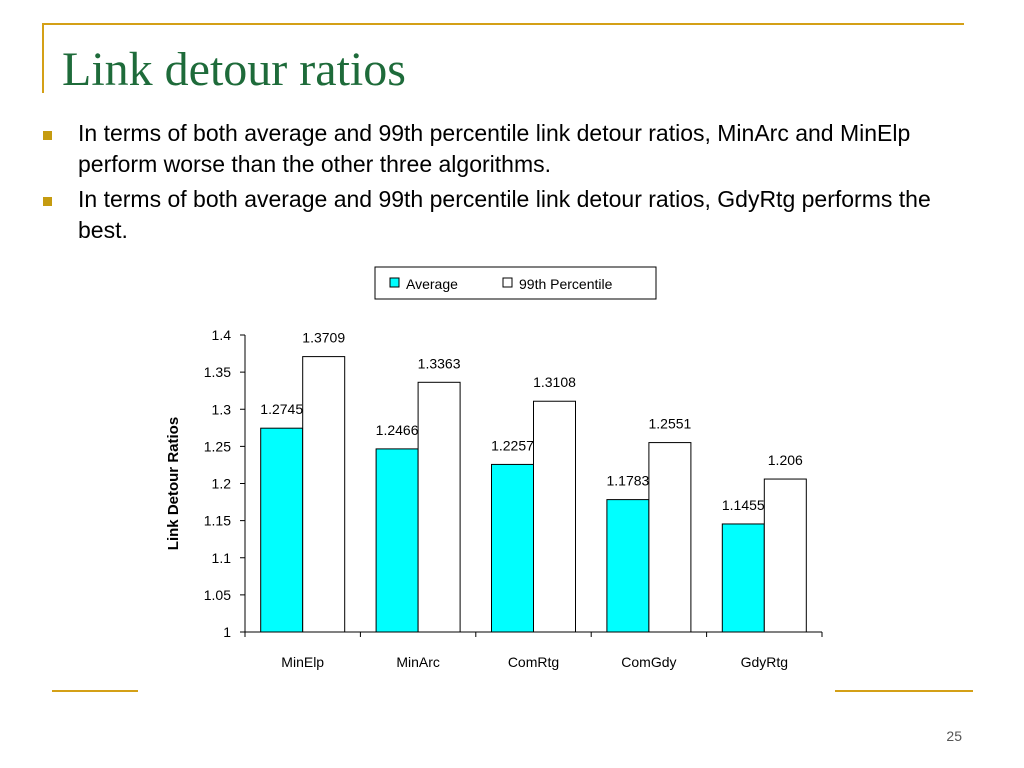 The height and width of the screenshot is (768, 1024). What do you see at coordinates (281, 409) in the screenshot?
I see `average-data-label: 1.2745` at bounding box center [281, 409].